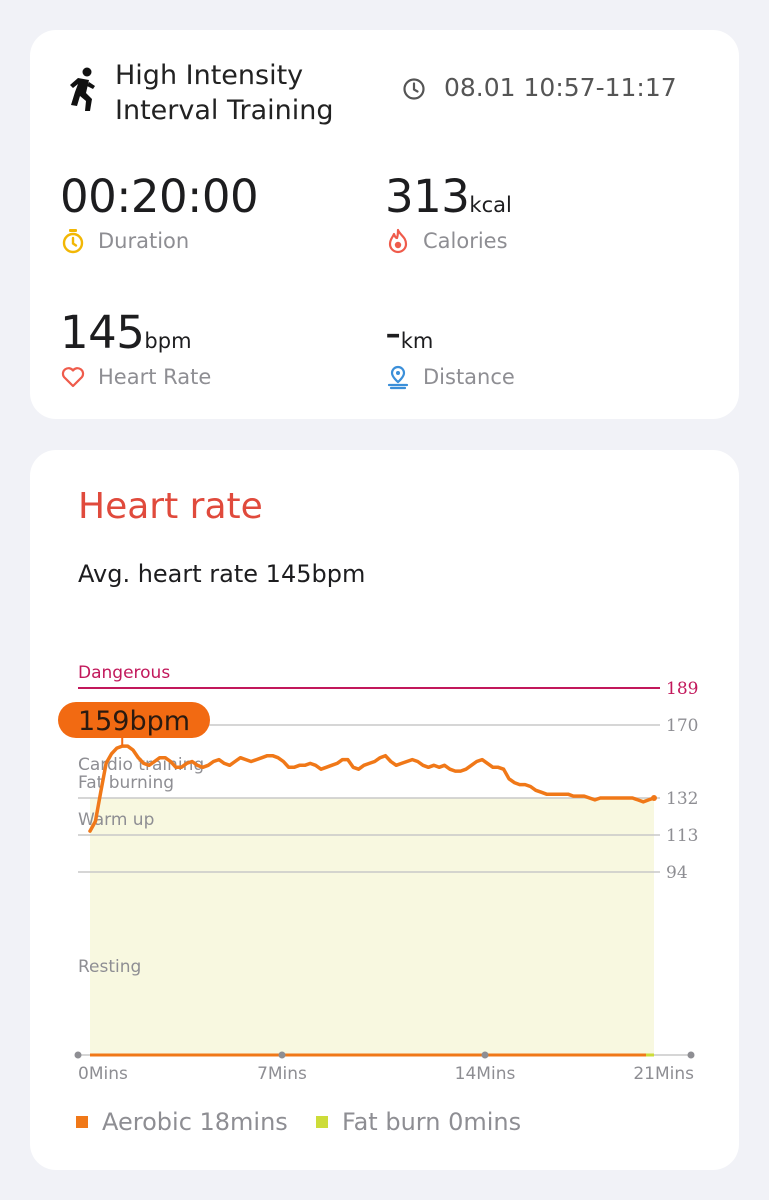 Image resolution: width=769 pixels, height=1200 pixels. Describe the element at coordinates (682, 689) in the screenshot. I see `y-tick-189: 189` at that location.